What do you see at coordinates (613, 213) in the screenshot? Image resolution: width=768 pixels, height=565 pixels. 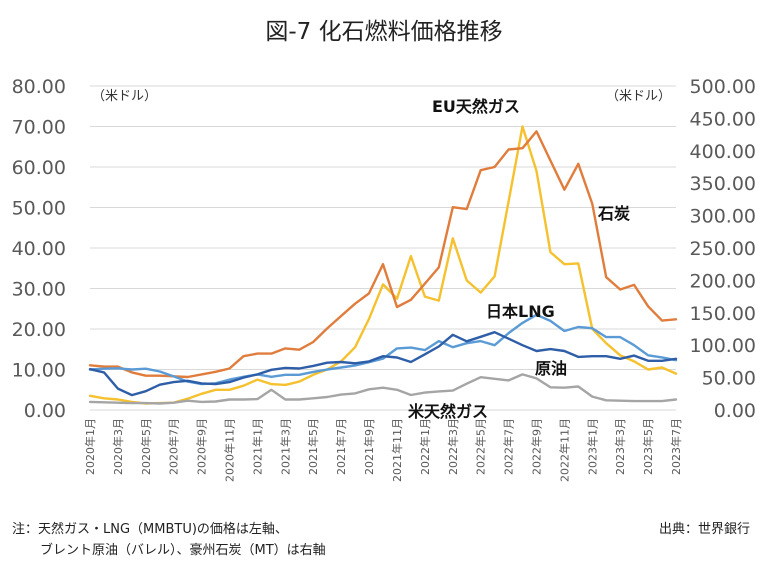 I see `series-label: 石炭` at bounding box center [613, 213].